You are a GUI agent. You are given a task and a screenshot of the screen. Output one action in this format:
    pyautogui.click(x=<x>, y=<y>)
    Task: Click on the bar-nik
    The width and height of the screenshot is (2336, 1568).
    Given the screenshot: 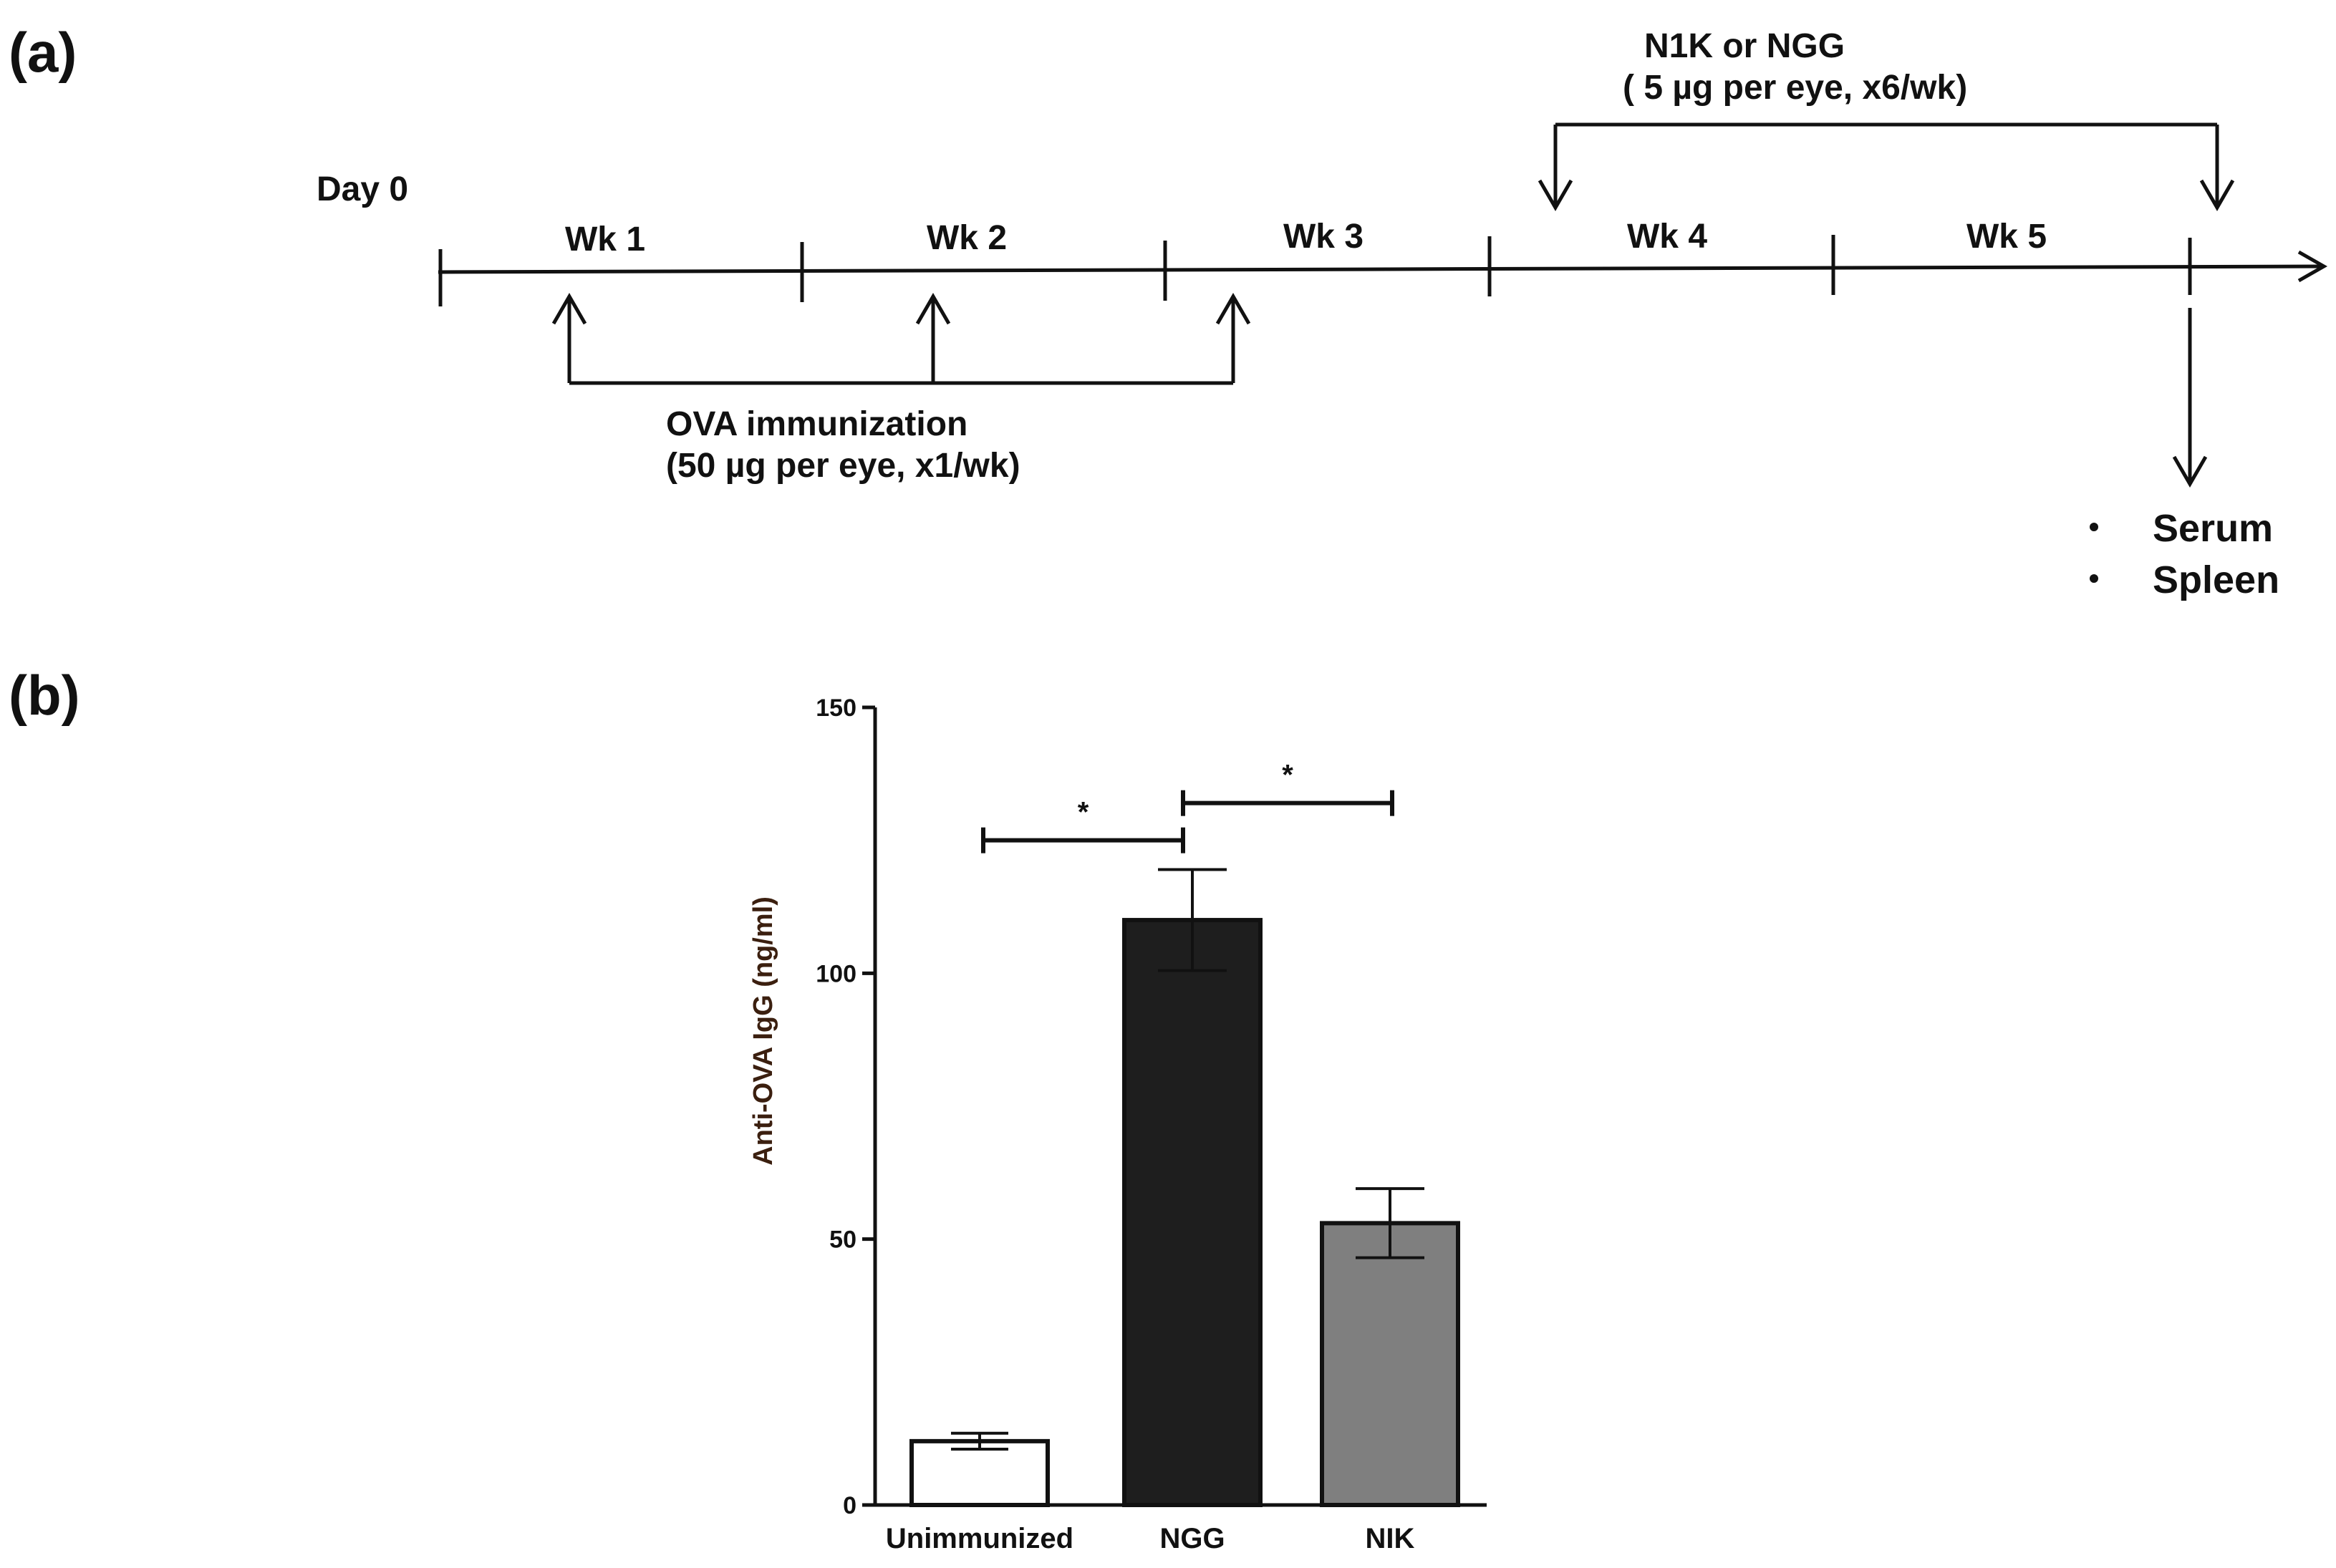 What is the action you would take?
    pyautogui.click(x=1390, y=1364)
    